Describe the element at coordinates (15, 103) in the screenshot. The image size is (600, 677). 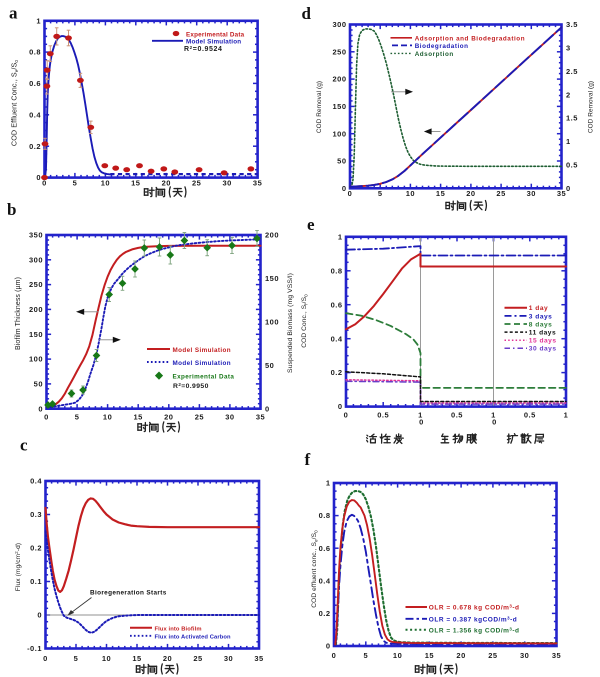
I see `svg-text: COD Effluent Conc., Se/S0` at that location.